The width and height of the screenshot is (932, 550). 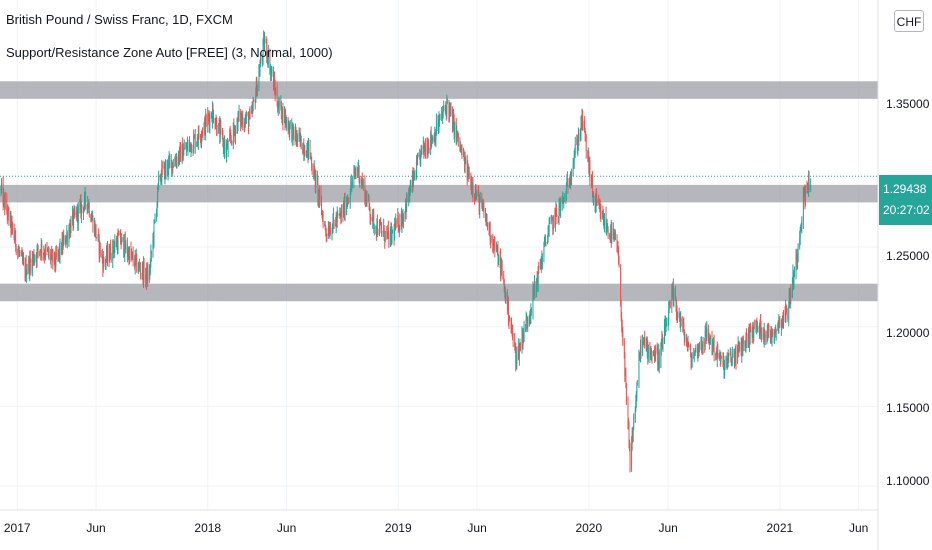 I want to click on currency-badge: CHF, so click(x=909, y=21).